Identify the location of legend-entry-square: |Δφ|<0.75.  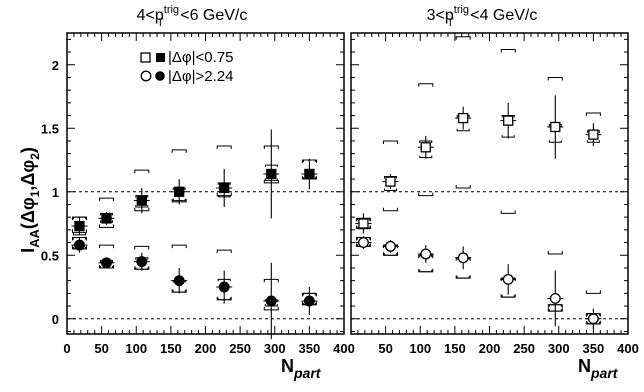
(187, 57).